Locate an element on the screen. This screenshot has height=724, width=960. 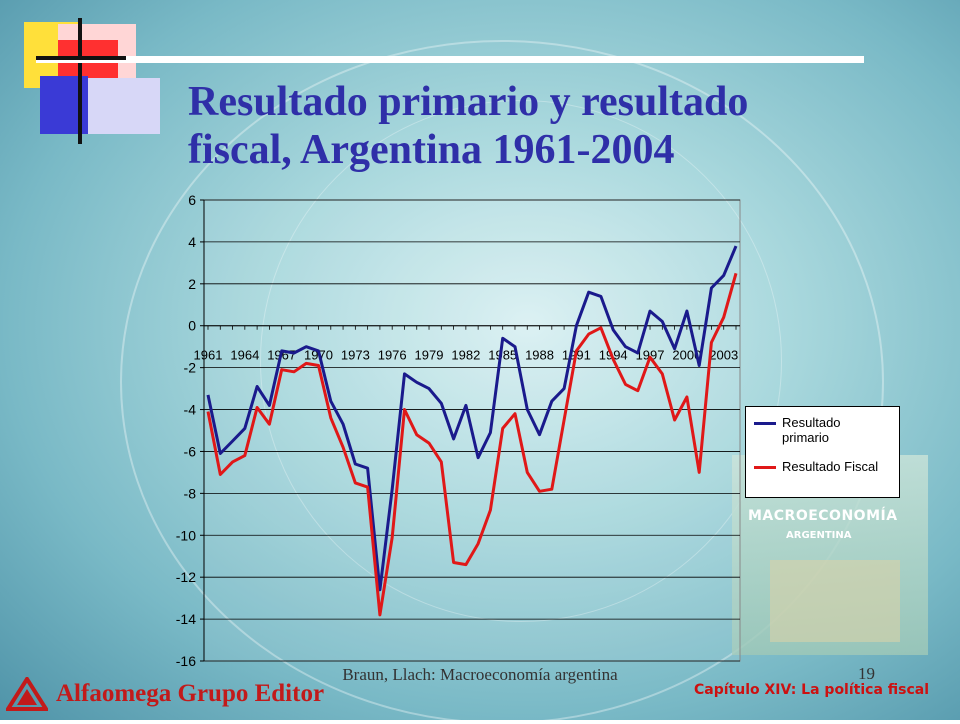
publisher-logo: Alfaomega Grupo Editor is located at coordinates (165, 694).